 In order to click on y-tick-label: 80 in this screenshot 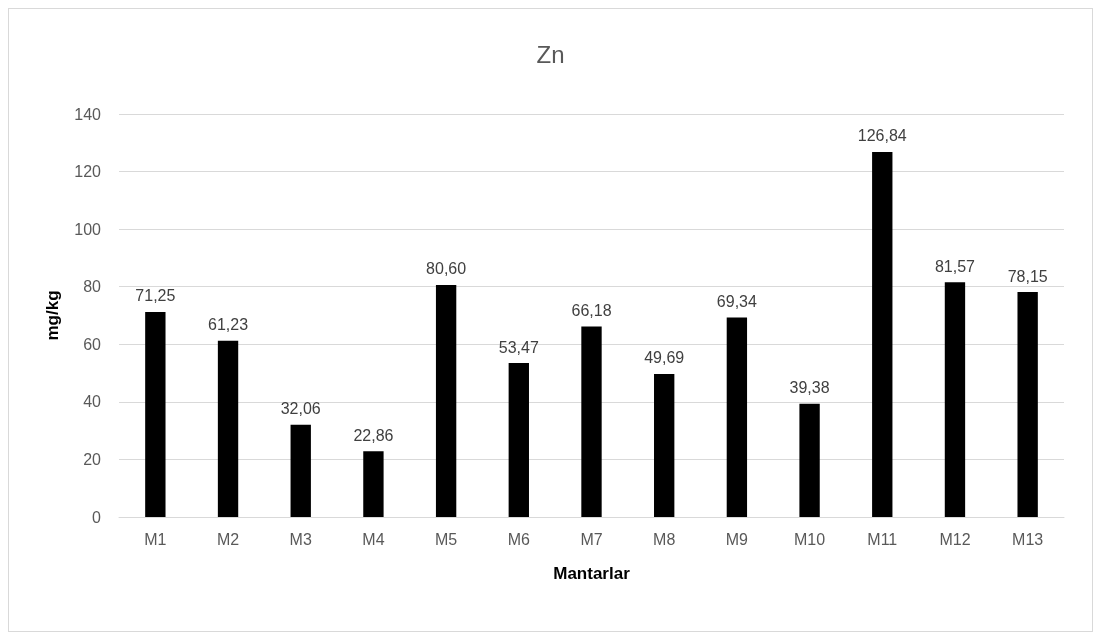, I will do `click(92, 287)`.